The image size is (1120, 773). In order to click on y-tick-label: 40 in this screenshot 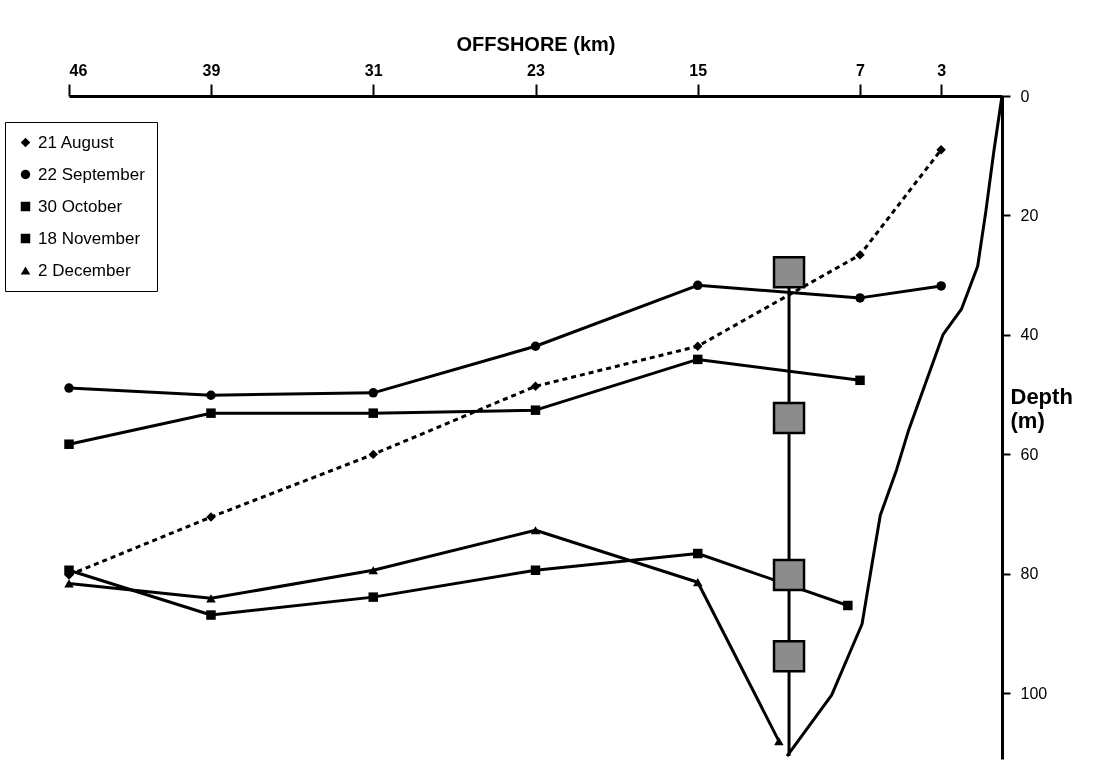, I will do `click(1029, 335)`.